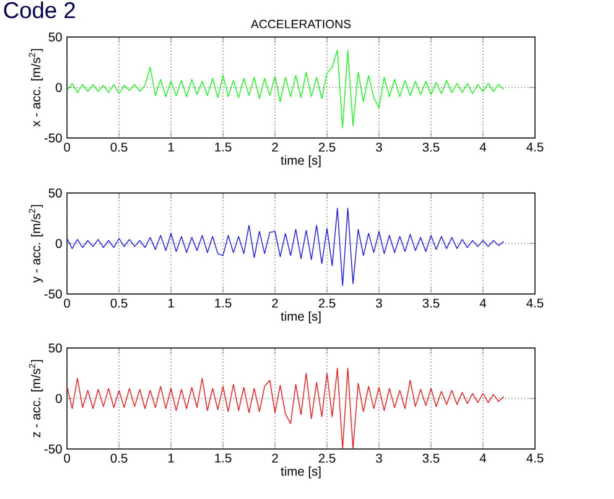  What do you see at coordinates (39, 10) in the screenshot?
I see `text: Code 2` at bounding box center [39, 10].